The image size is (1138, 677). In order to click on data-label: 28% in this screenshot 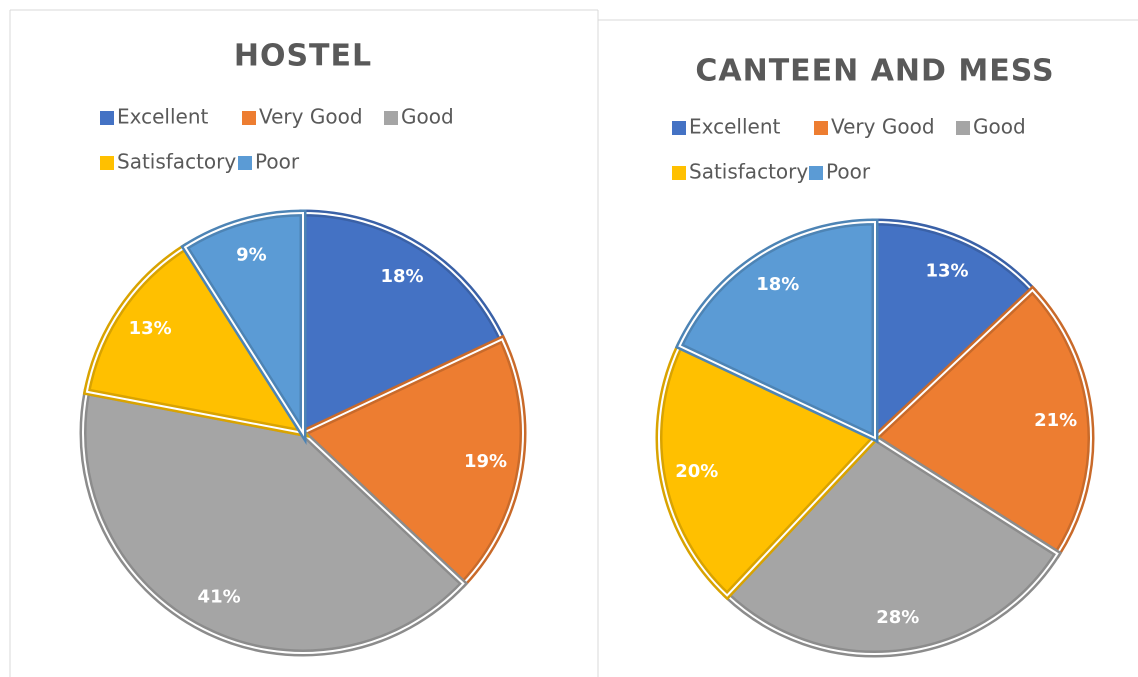, I will do `click(897, 617)`.